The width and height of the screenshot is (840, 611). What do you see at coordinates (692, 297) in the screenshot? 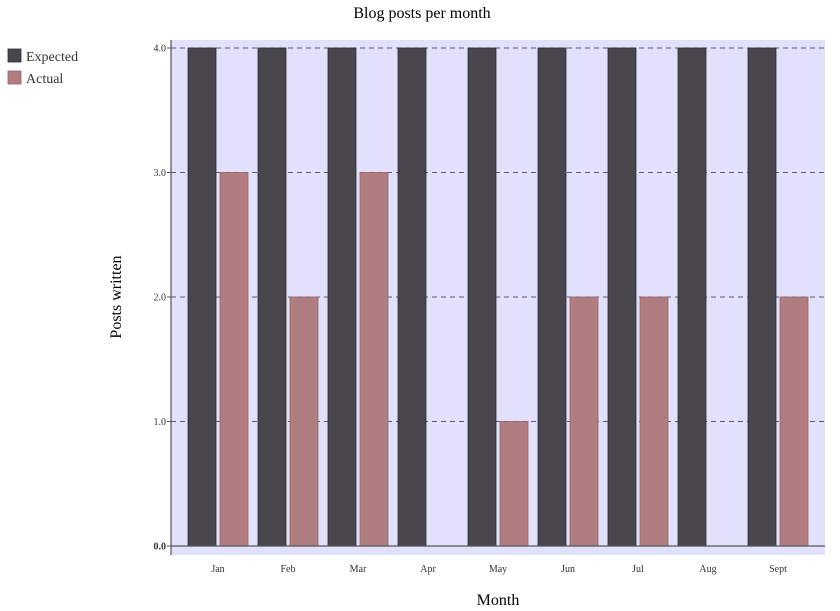
I see `bar-expected-aug` at bounding box center [692, 297].